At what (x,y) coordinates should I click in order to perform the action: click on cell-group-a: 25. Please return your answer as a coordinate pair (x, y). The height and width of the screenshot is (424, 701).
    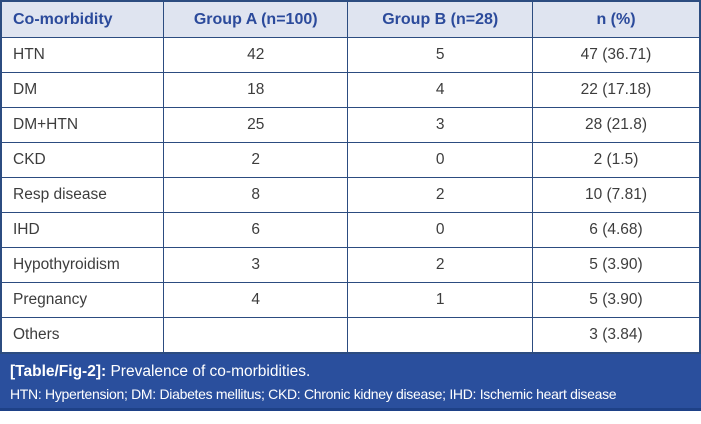
    Looking at the image, I should click on (255, 125).